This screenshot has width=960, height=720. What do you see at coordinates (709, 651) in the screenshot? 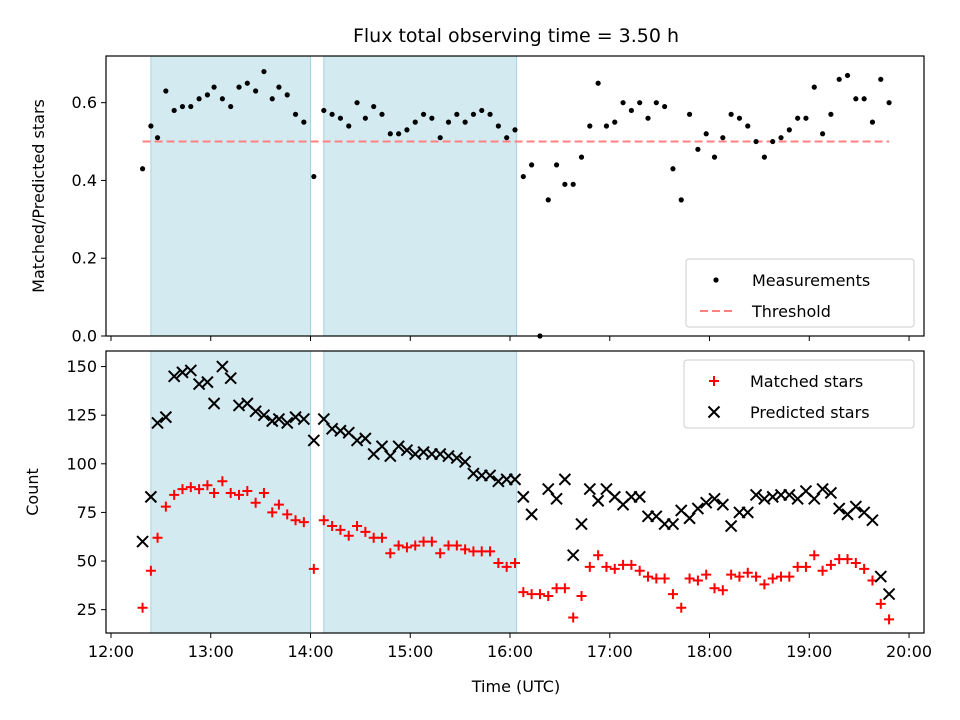
I see `x-tick-label: 18:00` at bounding box center [709, 651].